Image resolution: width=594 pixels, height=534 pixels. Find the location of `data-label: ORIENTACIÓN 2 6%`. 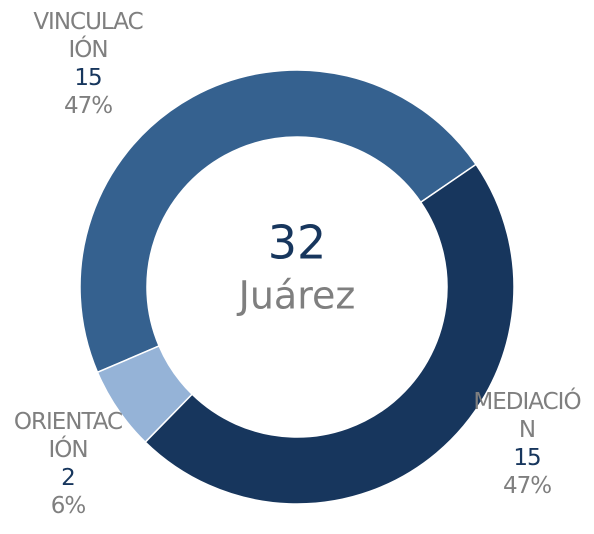

data-label: ORIENTACIÓN 2 6% is located at coordinates (68, 464).